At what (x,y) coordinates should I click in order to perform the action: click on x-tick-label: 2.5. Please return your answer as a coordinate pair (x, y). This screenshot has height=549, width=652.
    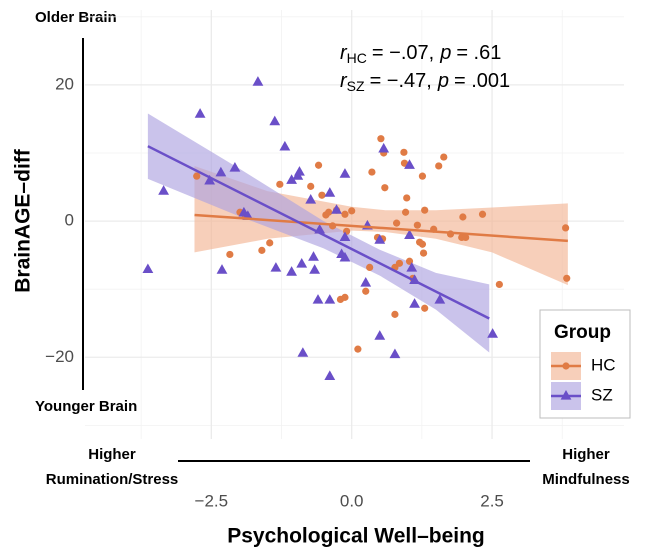
    Looking at the image, I should click on (492, 500).